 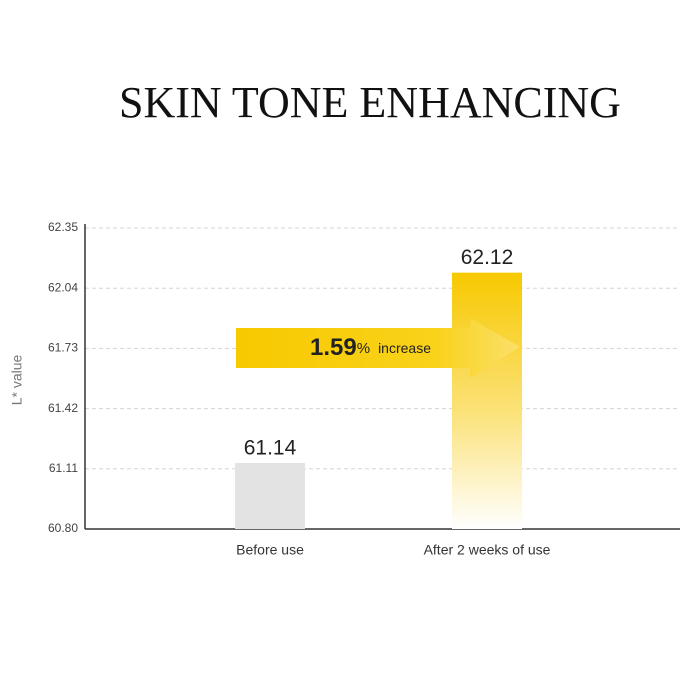 I want to click on increase-arrow, so click(x=378, y=348).